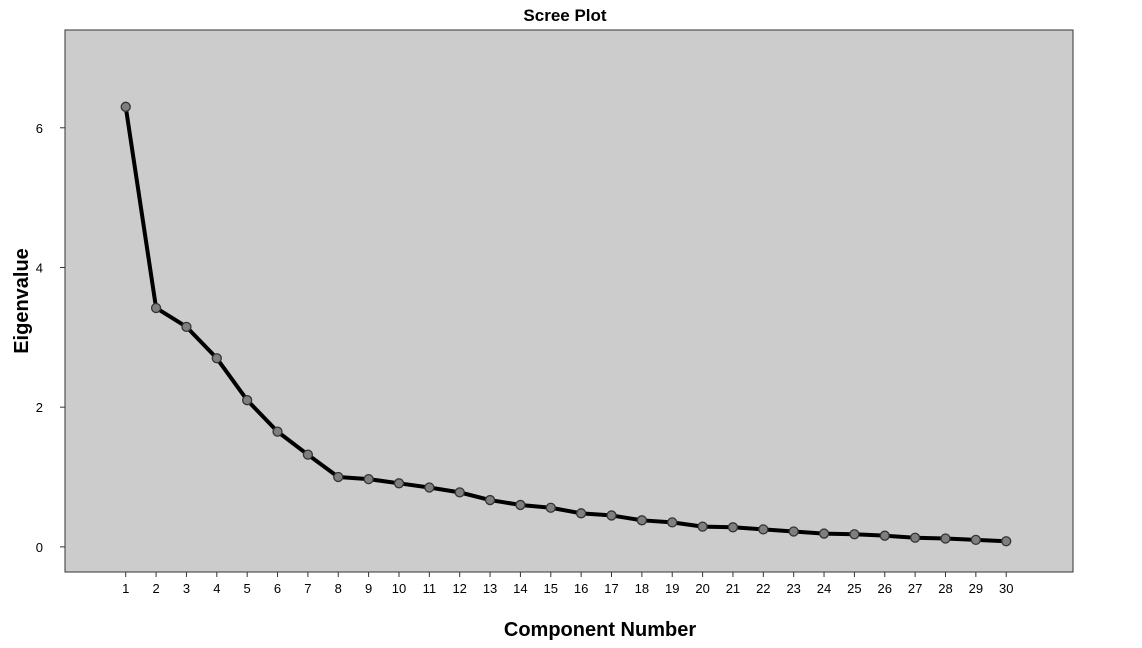 This screenshot has width=1142, height=648. Describe the element at coordinates (611, 588) in the screenshot. I see `x-tick-label: 17` at that location.